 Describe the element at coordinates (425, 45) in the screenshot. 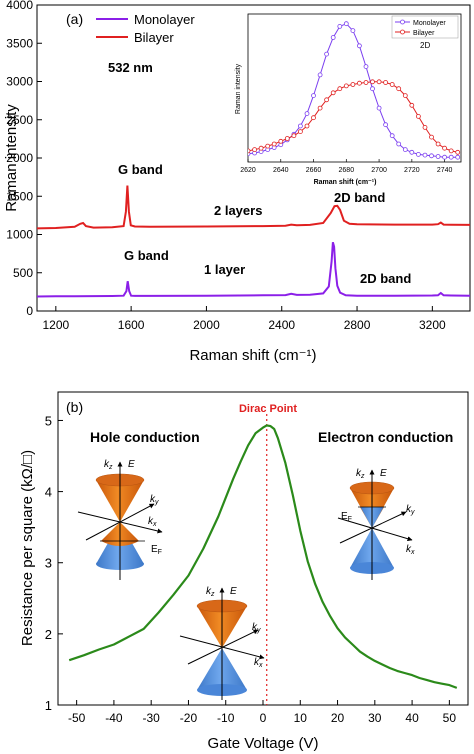

I see `inset-title: 2D` at that location.